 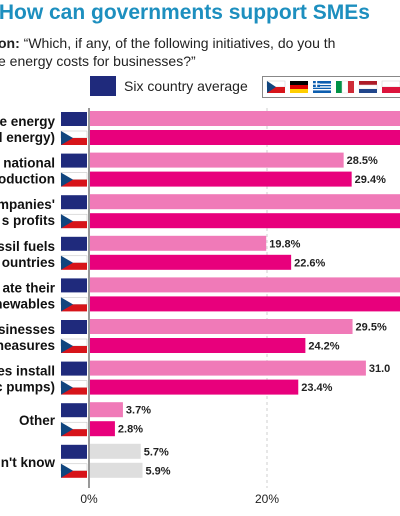 What do you see at coordinates (27, 137) in the screenshot?
I see `category-label: l energy)` at bounding box center [27, 137].